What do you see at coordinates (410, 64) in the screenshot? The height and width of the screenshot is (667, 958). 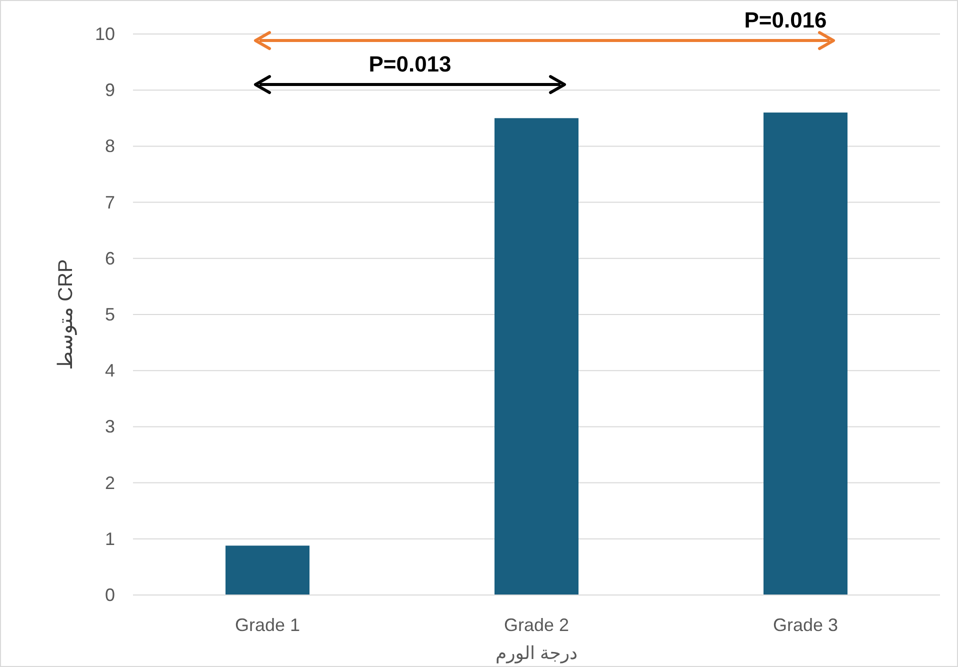 I see `annotation: P=0.013` at bounding box center [410, 64].